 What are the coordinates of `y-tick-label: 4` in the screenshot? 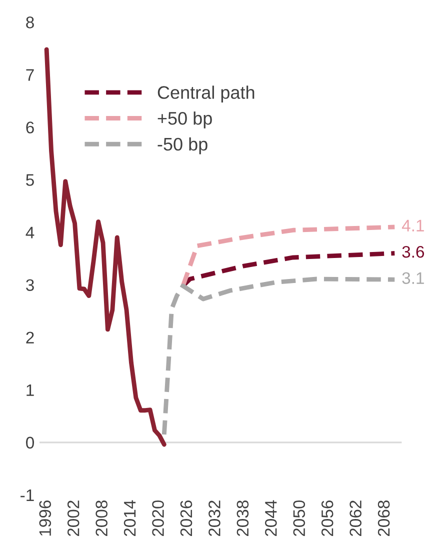 It's located at (30, 232).